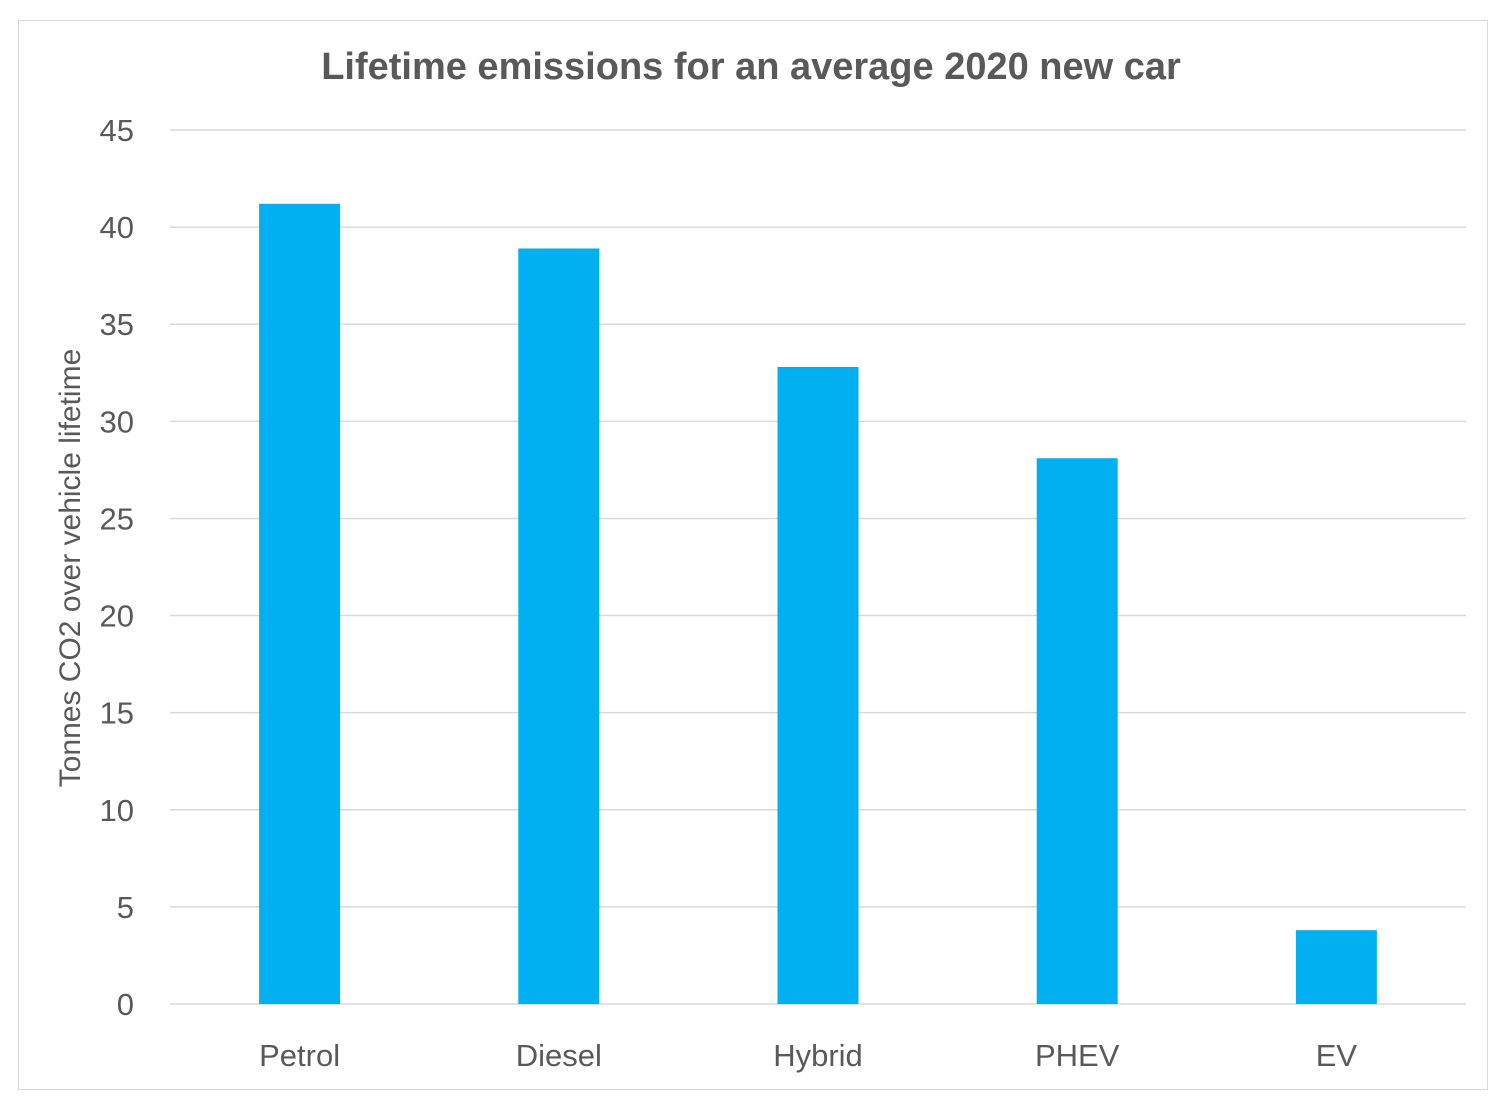  I want to click on y-axis-ticks: 0 5 10 15 20 25 30 35 40 45, so click(117, 567).